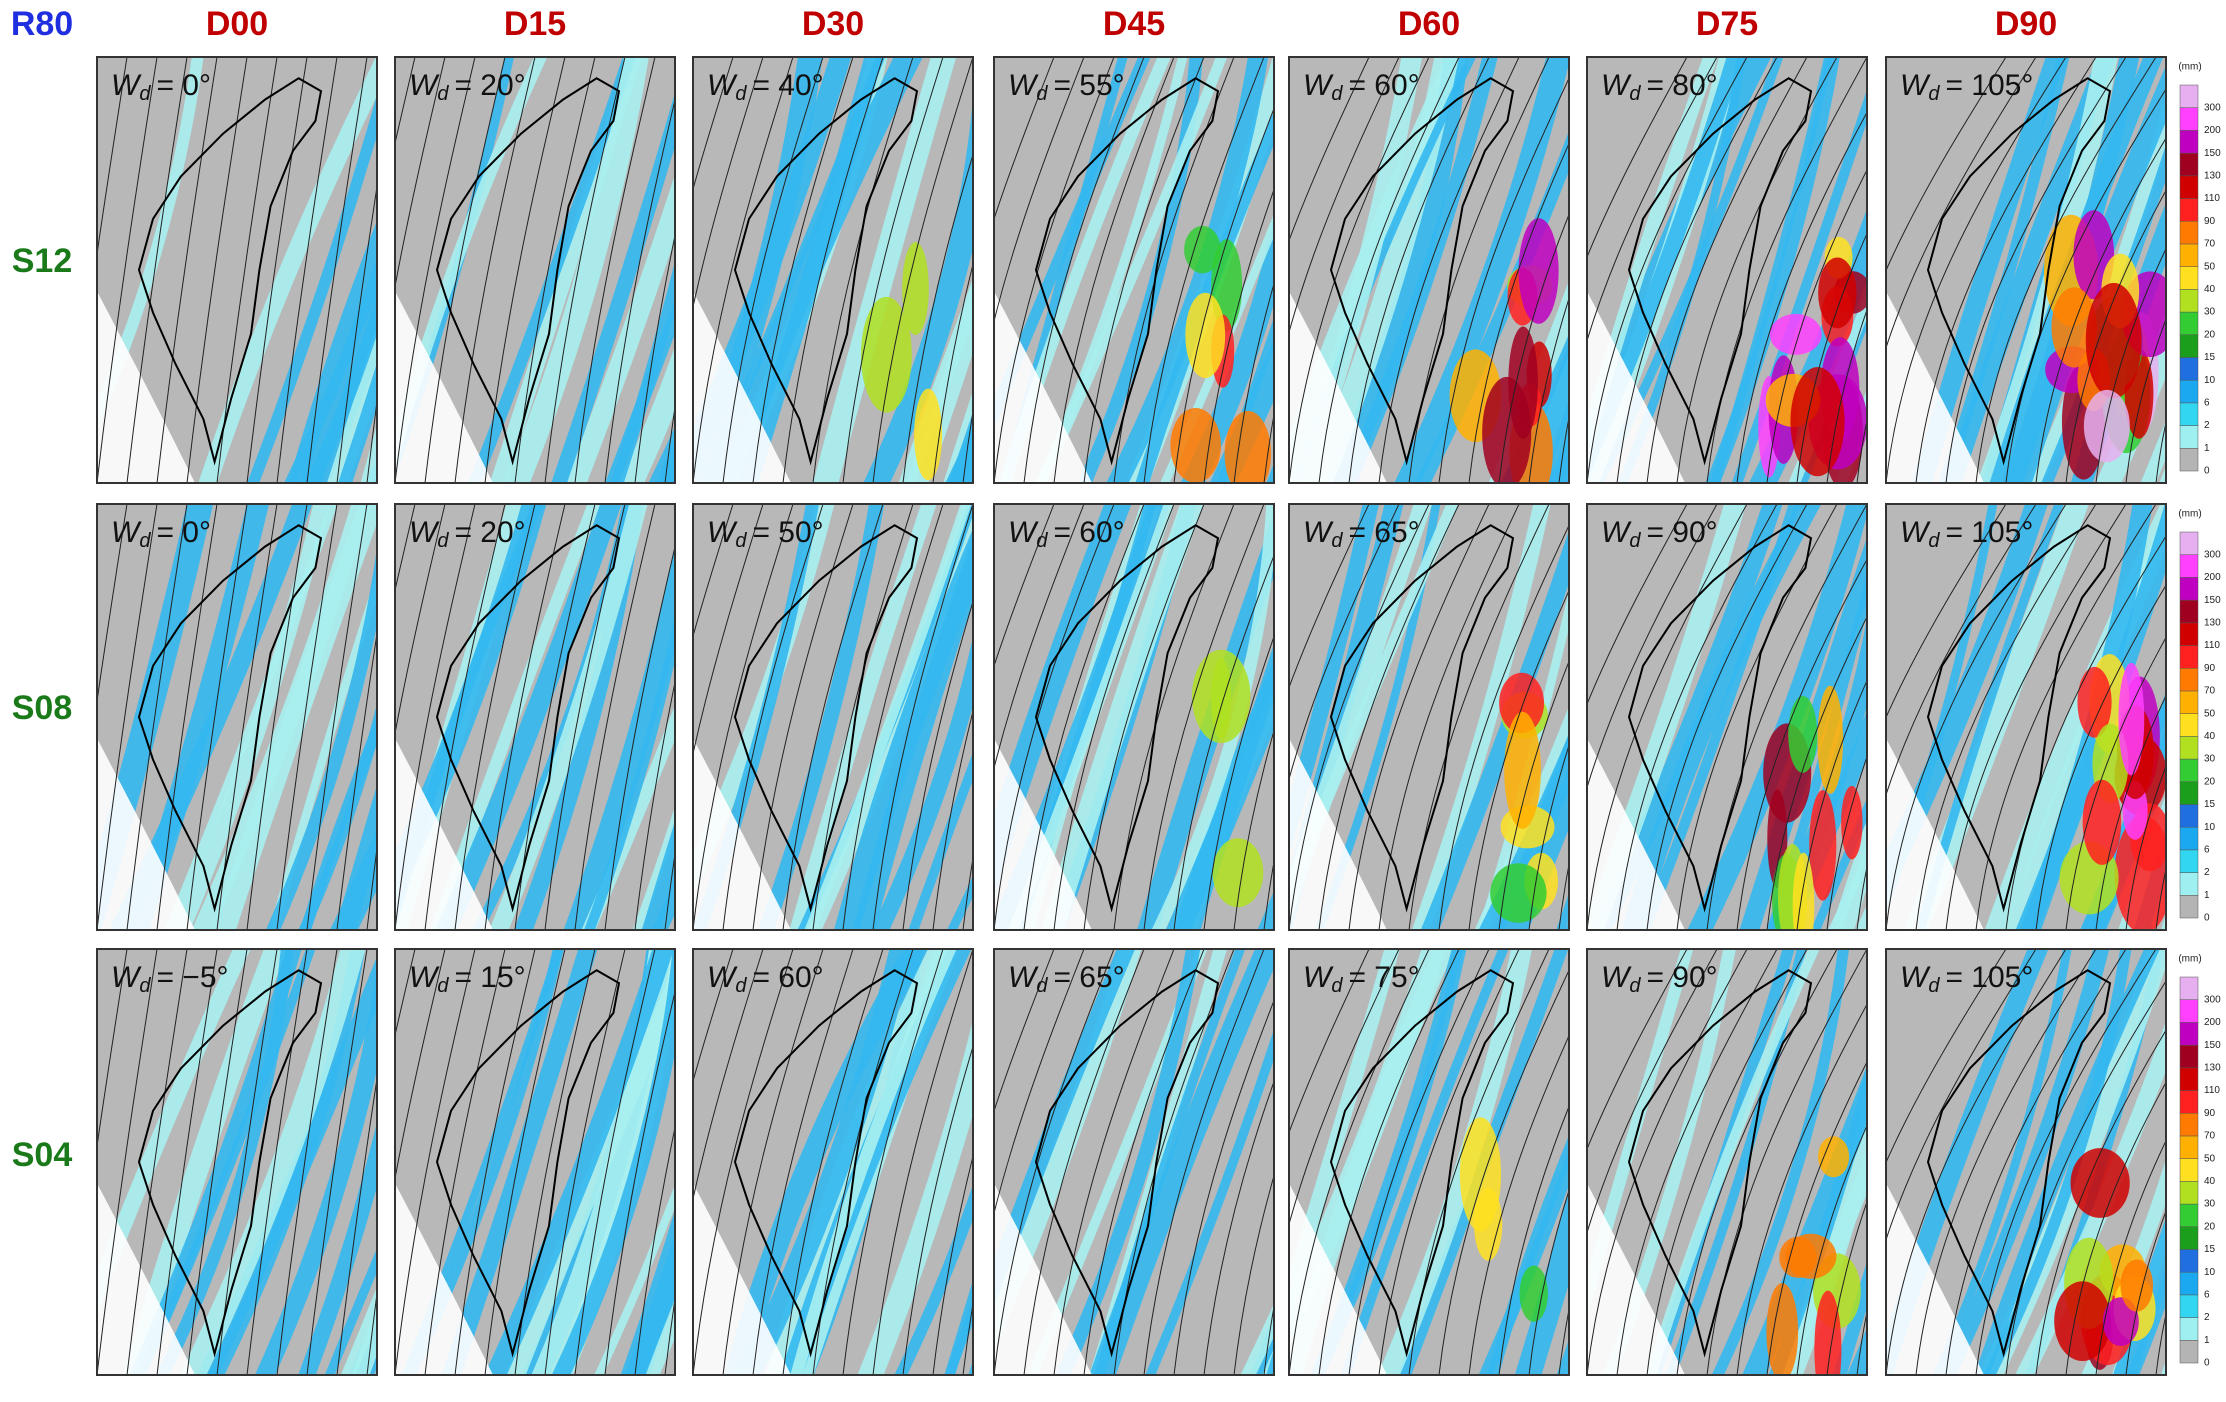 This screenshot has height=1402, width=2226. Describe the element at coordinates (2212, 577) in the screenshot. I see `colorbar-level: 200` at that location.